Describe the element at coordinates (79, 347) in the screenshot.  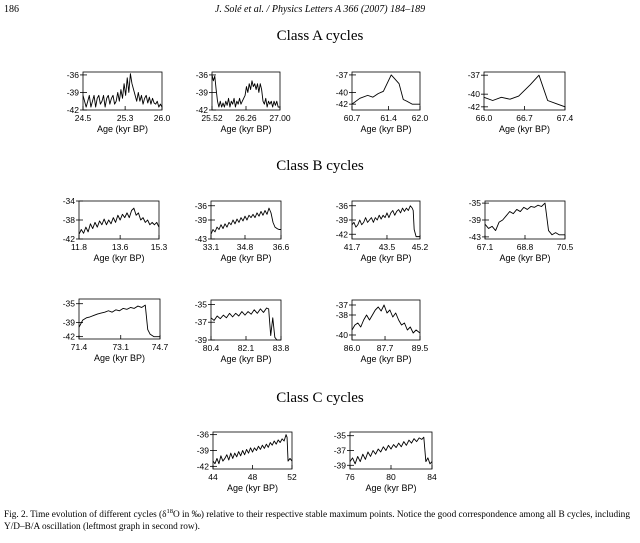
I see `x-tick-label: 71.4` at that location.